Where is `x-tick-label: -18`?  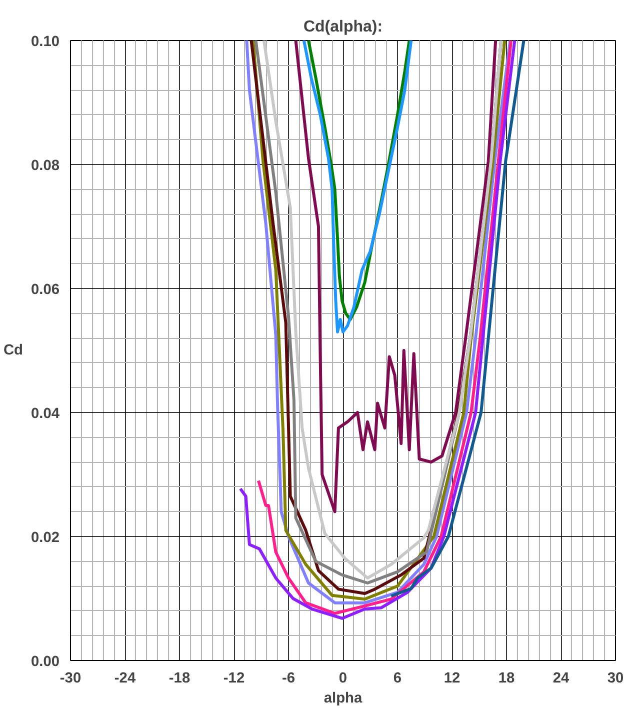
x-tick-label: -18 is located at coordinates (179, 678).